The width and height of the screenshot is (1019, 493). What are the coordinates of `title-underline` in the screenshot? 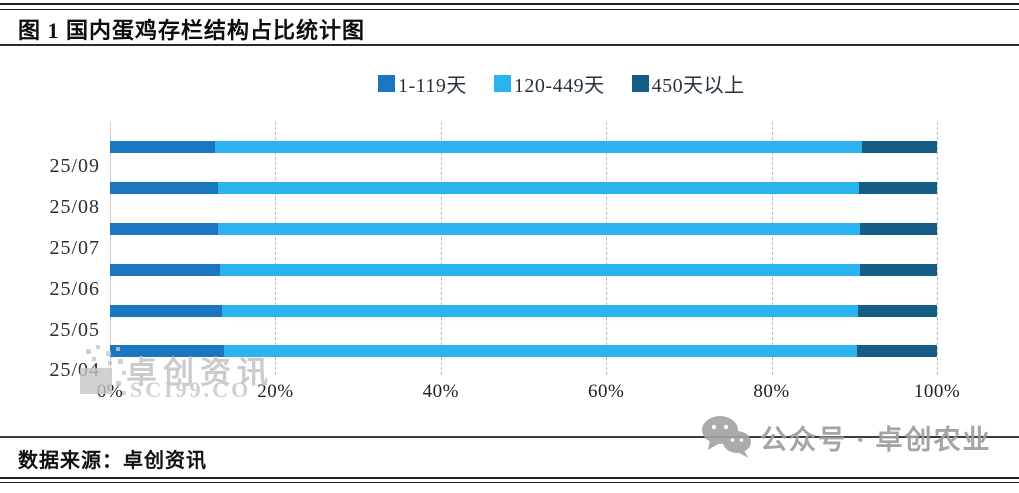 It's located at (509, 45).